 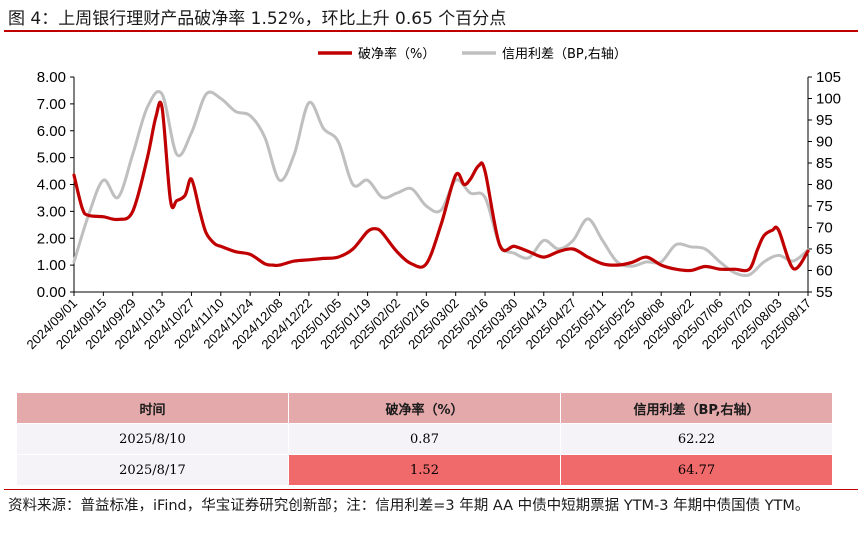 I want to click on left-axis-tick-label: 8.00, so click(x=51, y=77).